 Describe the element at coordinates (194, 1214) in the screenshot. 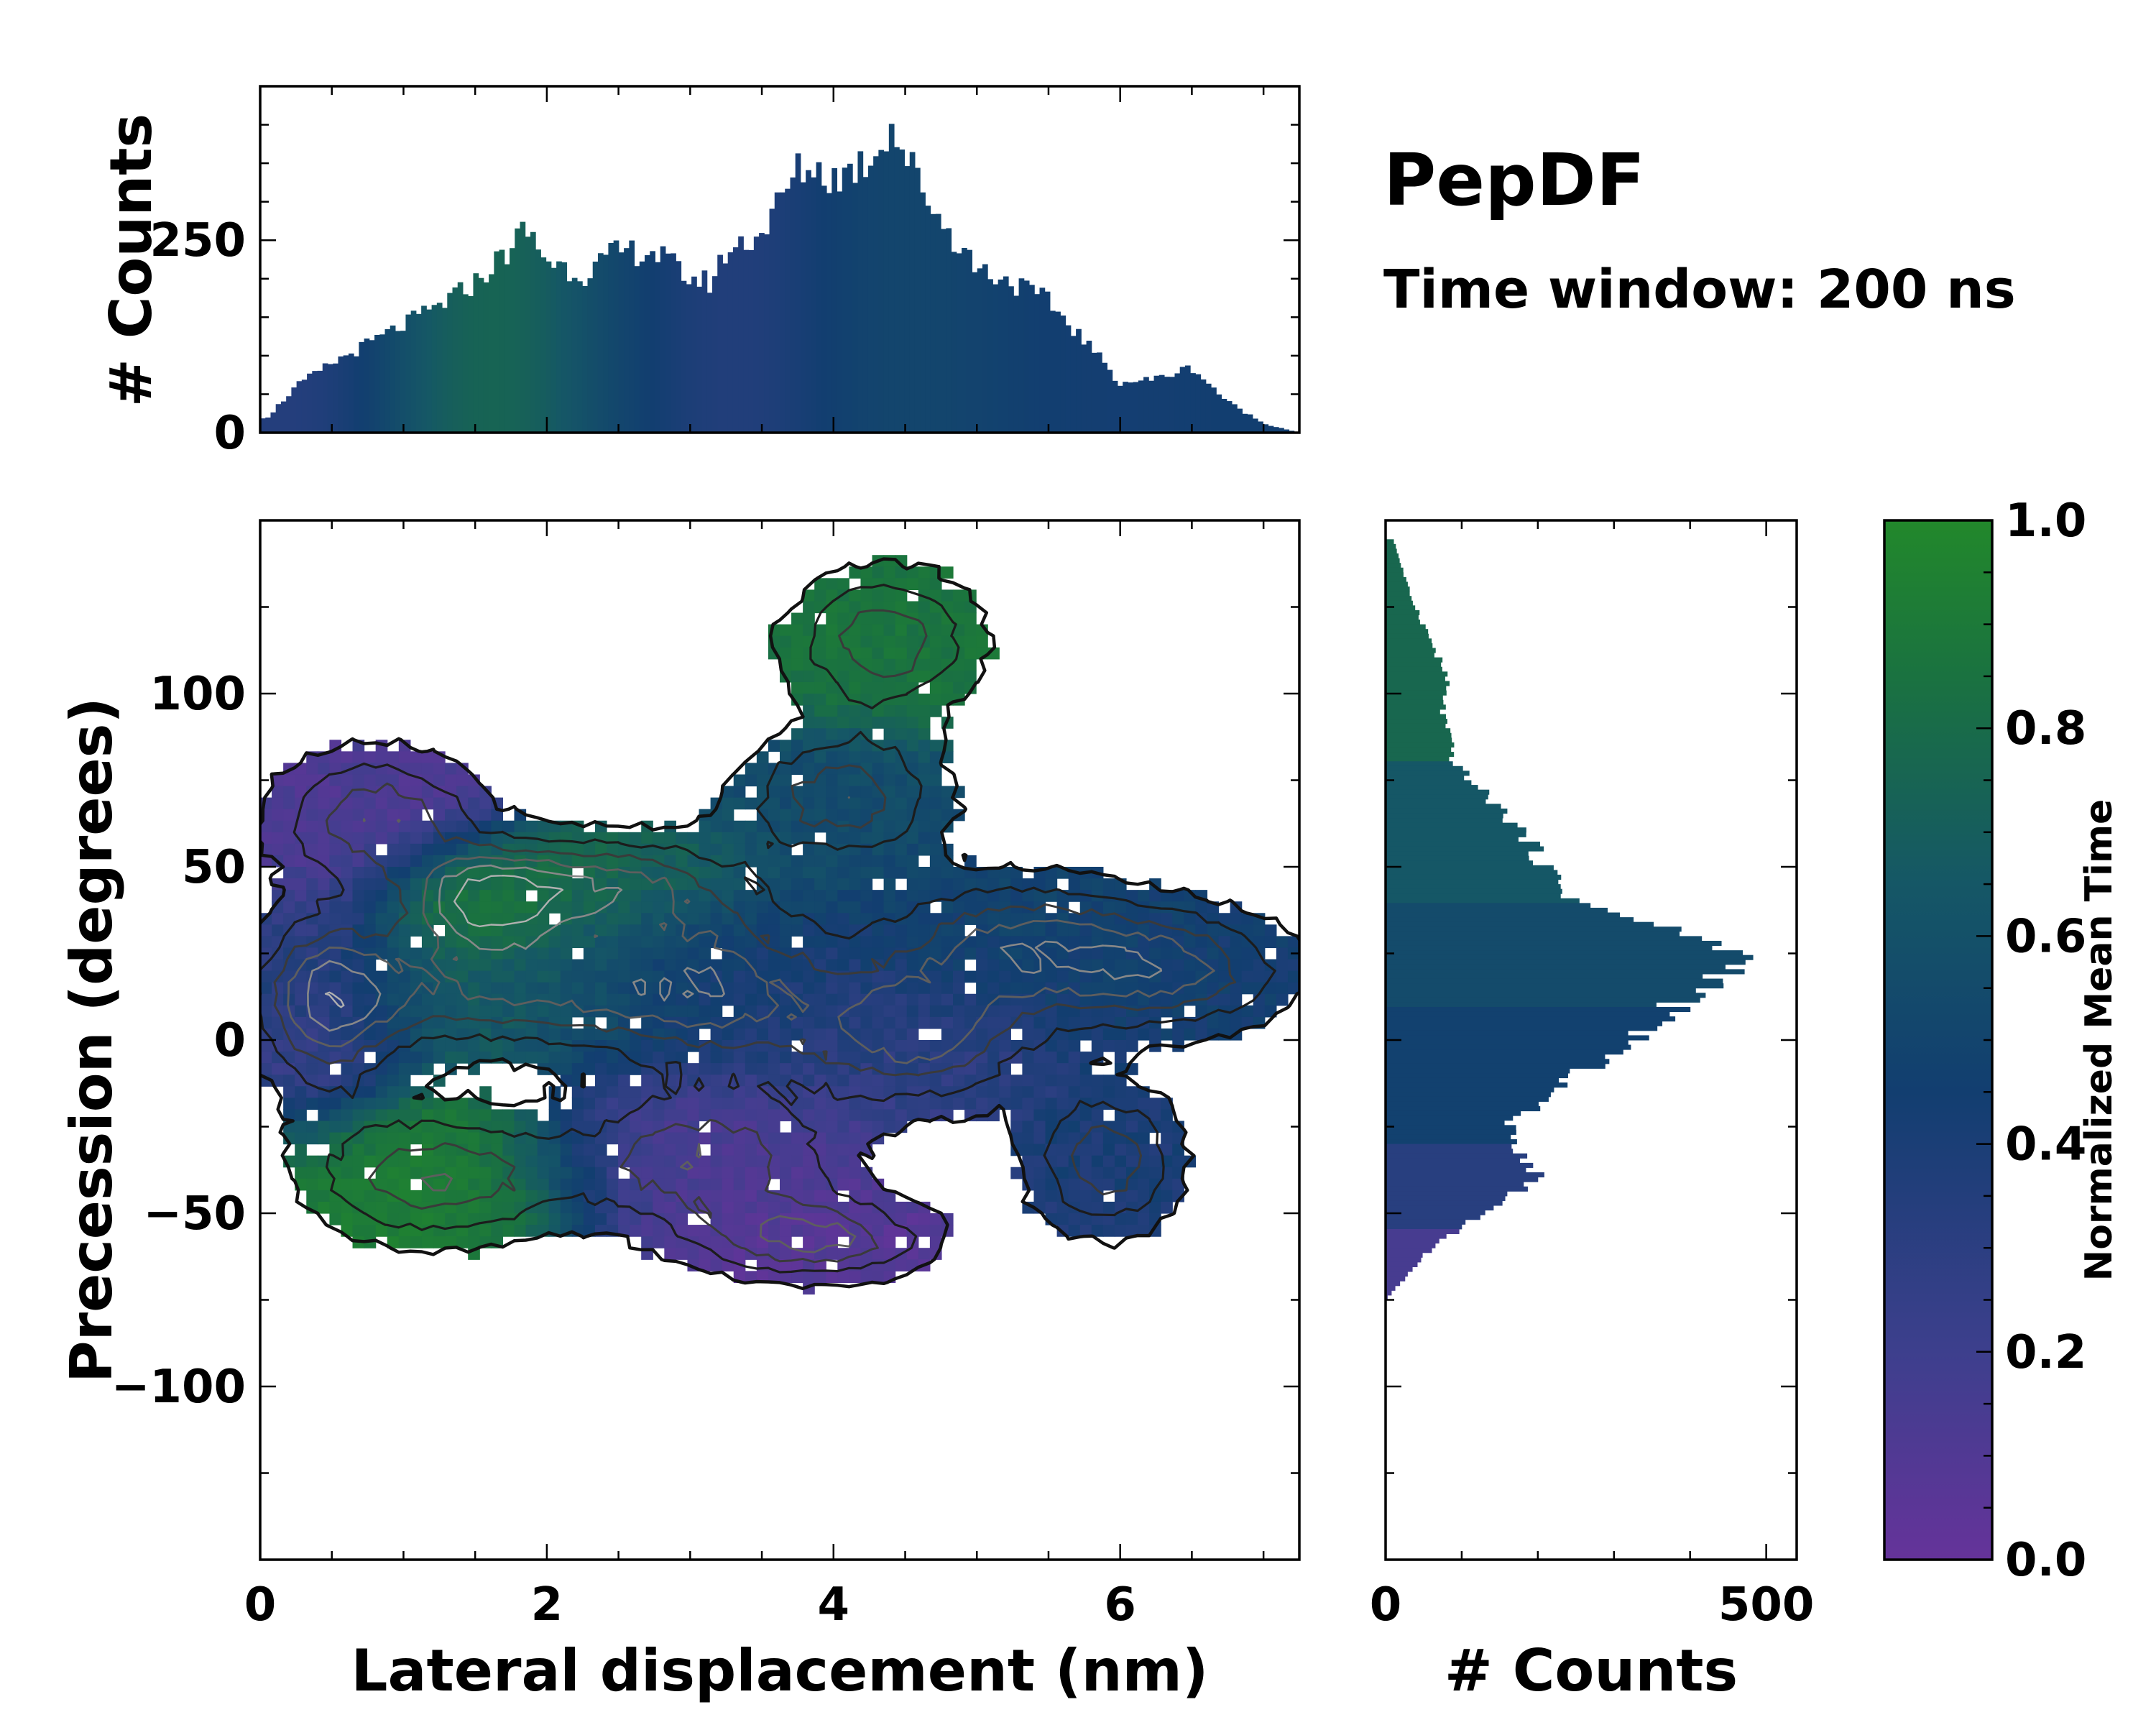

I see `y-tick-label: −50` at that location.